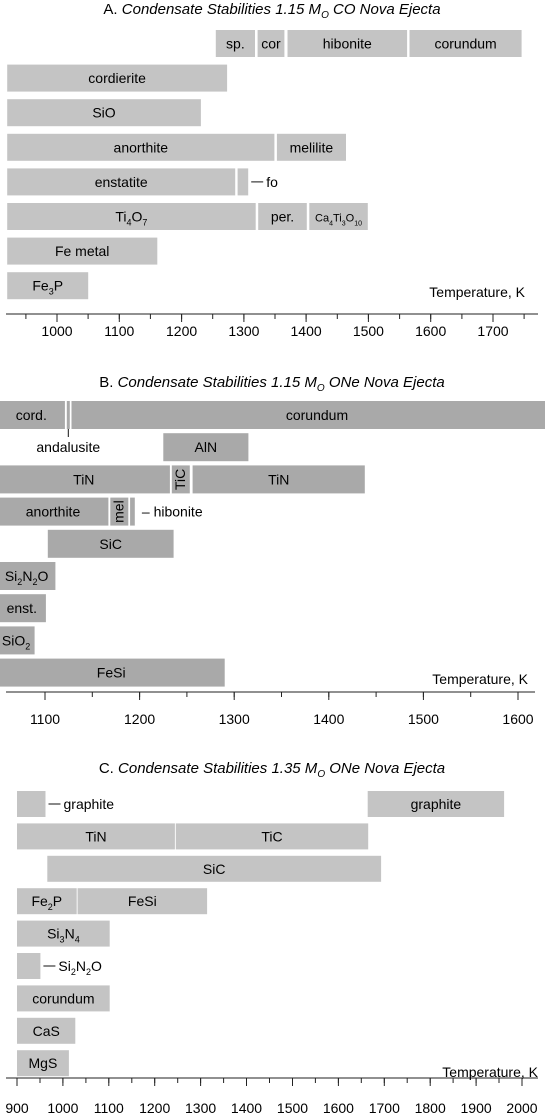  Describe the element at coordinates (430, 1108) in the screenshot. I see `x-tick-label: 1800` at that location.